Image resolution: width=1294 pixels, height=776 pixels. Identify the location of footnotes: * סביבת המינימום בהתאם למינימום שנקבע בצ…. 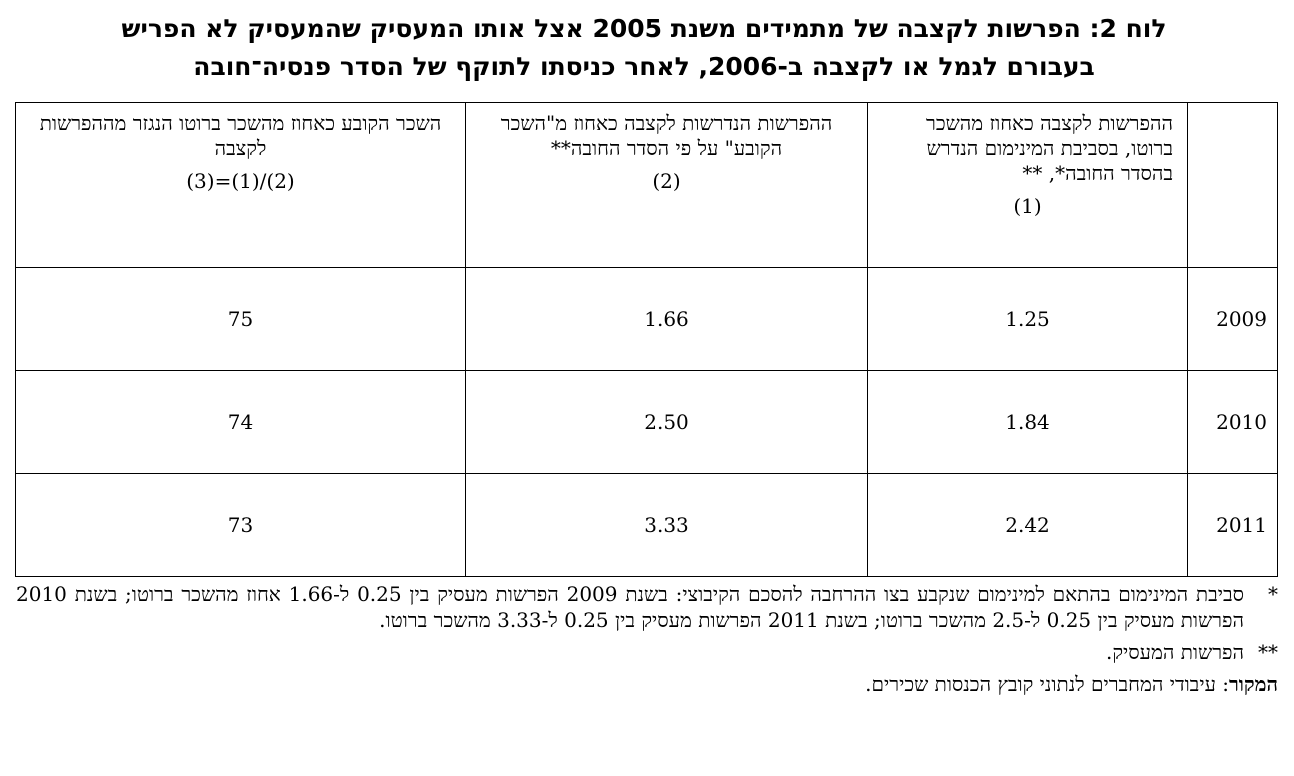
(647, 639).